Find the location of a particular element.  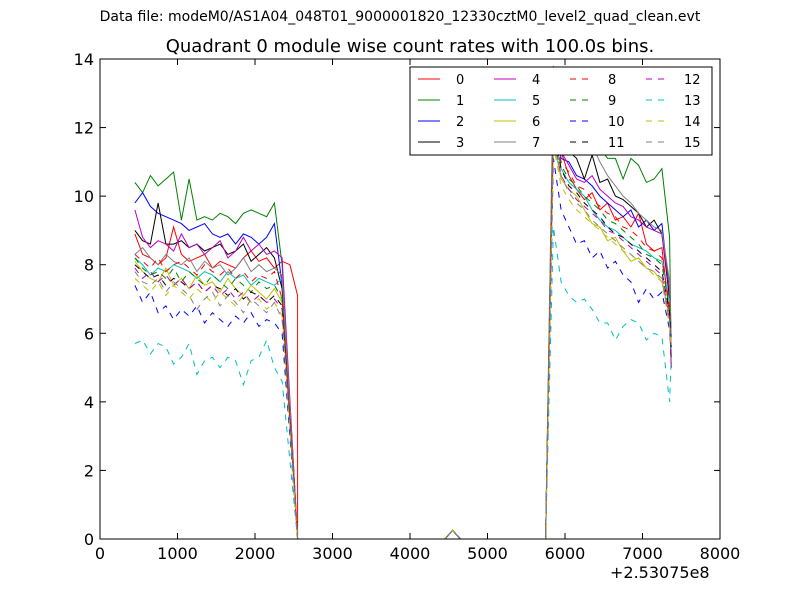

legend-label-2: 2 is located at coordinates (460, 122).